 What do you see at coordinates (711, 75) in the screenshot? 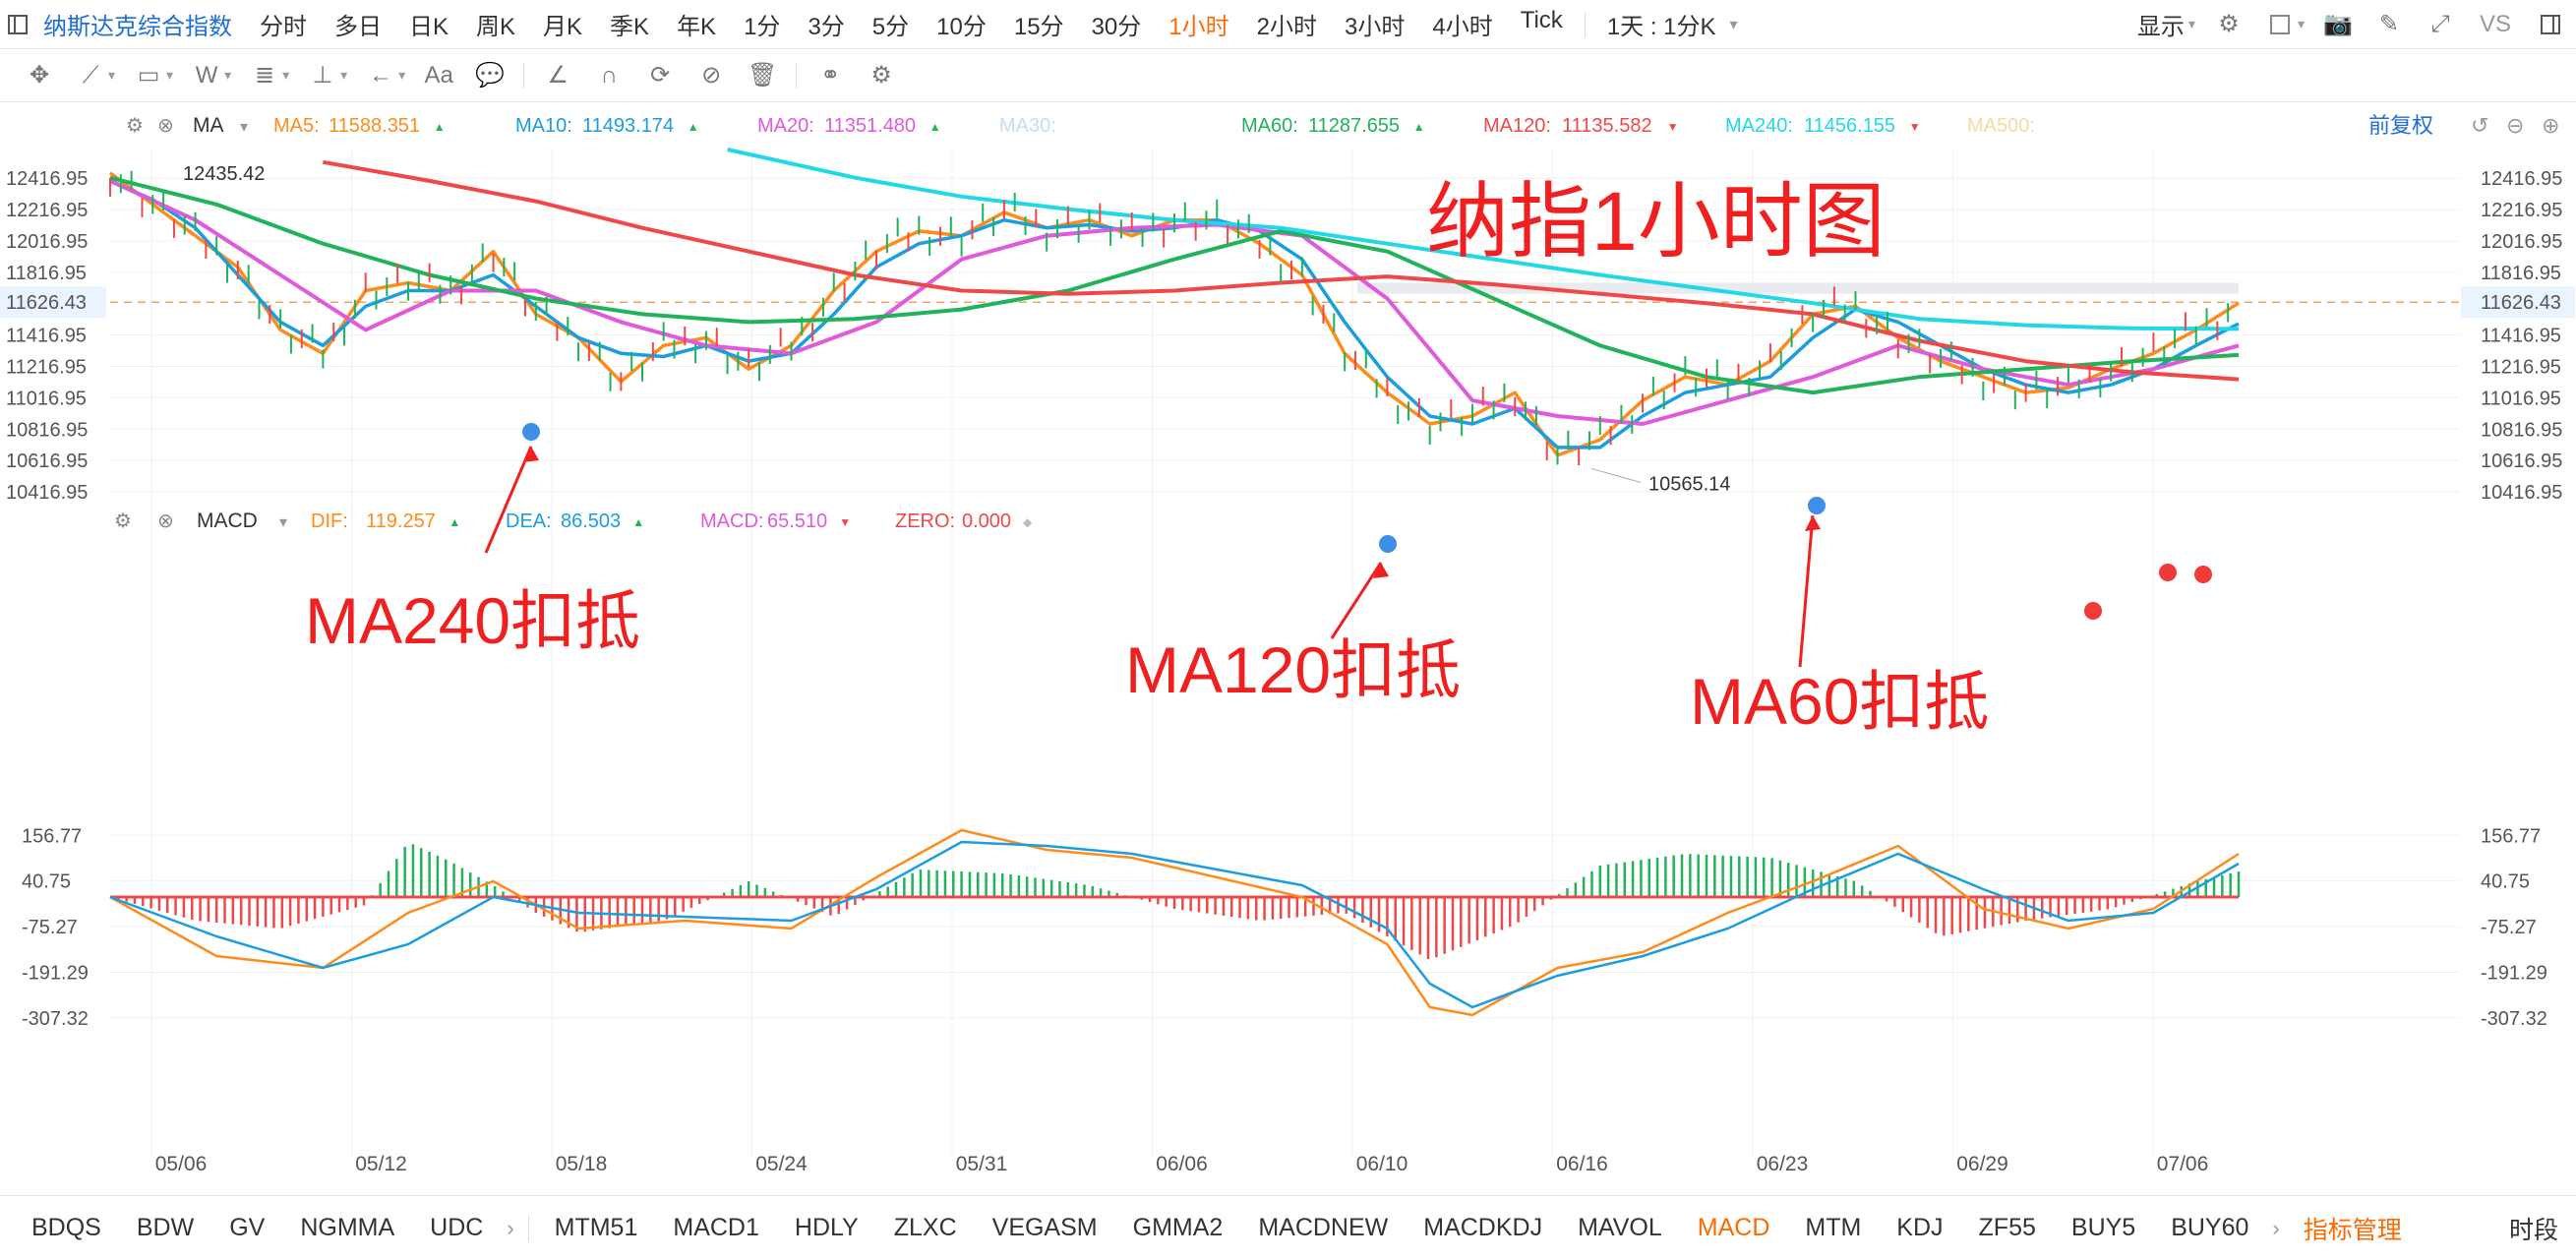
I see `hide-icon: ⊘` at bounding box center [711, 75].